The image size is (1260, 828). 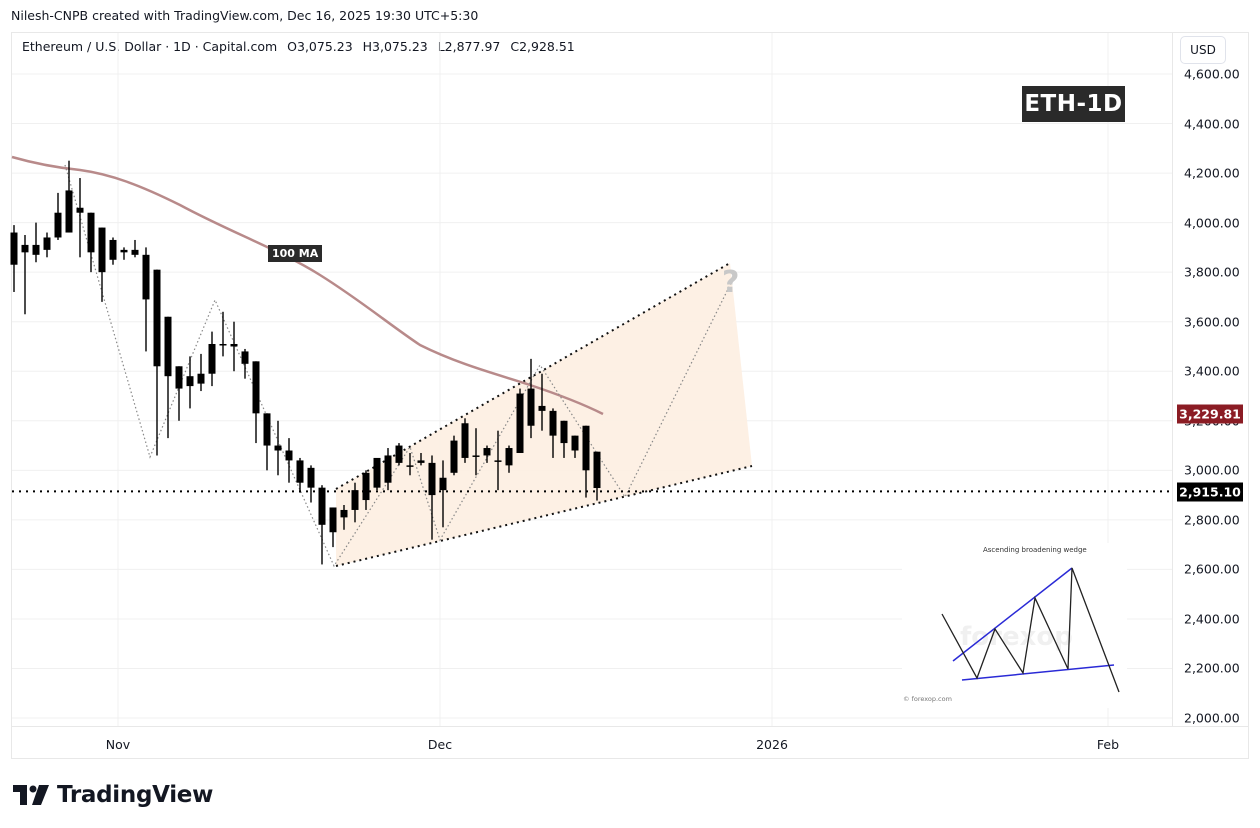 I want to click on ma-price-tag: 3,229.81, so click(x=1210, y=414).